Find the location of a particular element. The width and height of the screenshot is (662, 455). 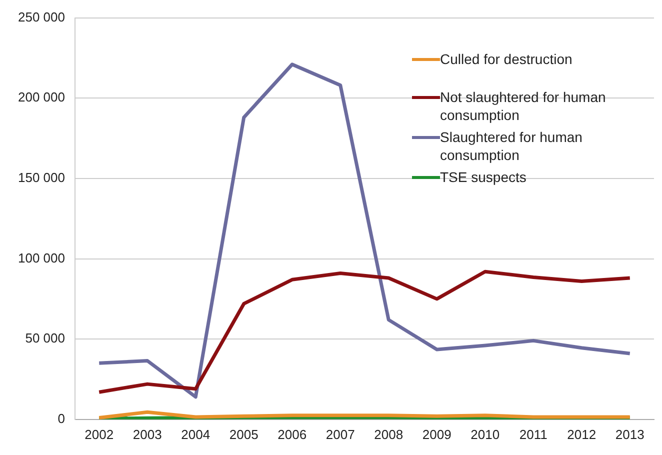

x-tick-label: 2012 is located at coordinates (581, 434).